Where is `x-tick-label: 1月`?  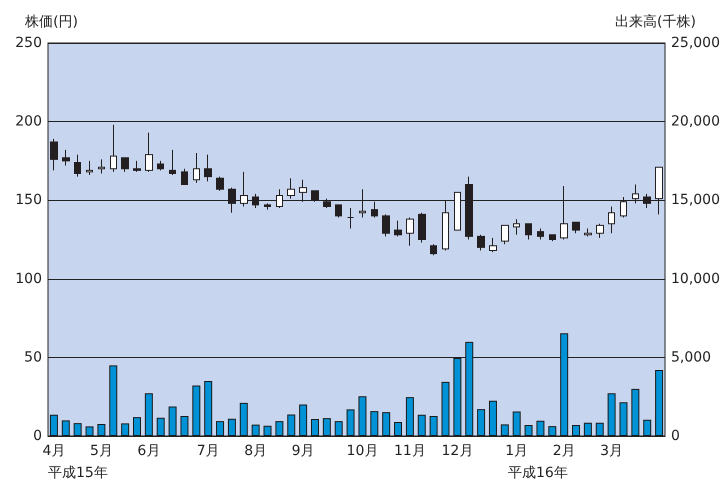
x-tick-label: 1月 is located at coordinates (516, 451).